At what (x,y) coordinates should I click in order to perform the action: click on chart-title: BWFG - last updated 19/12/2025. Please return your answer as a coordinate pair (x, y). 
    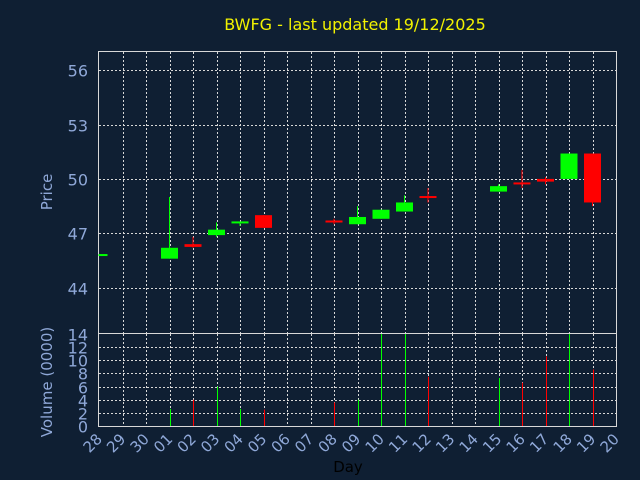
    Looking at the image, I should click on (355, 24).